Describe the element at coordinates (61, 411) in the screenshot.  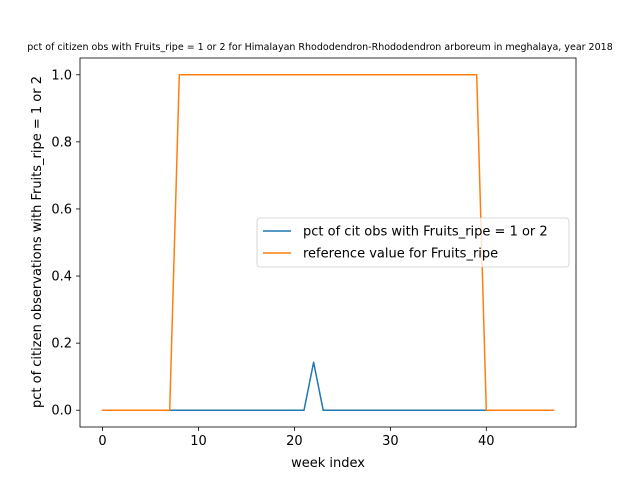
I see `y-tick-label: 0.0` at that location.